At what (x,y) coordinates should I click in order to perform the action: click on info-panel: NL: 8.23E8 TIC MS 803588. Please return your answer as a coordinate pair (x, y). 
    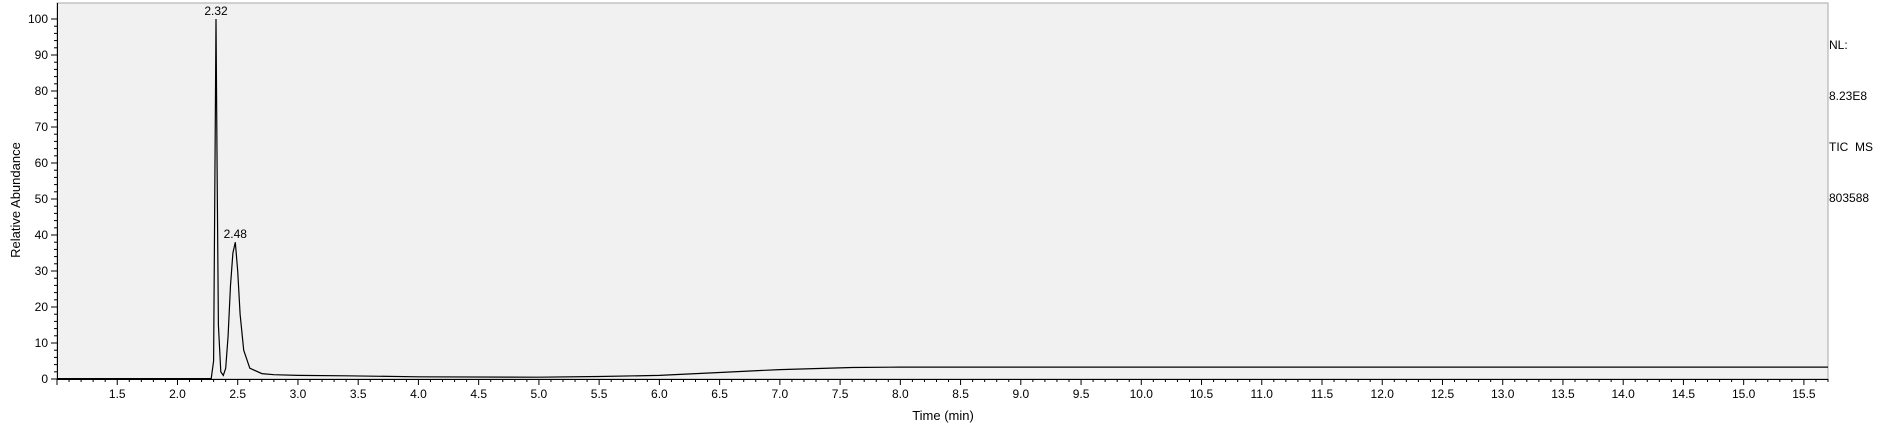
    Looking at the image, I should click on (1851, 113).